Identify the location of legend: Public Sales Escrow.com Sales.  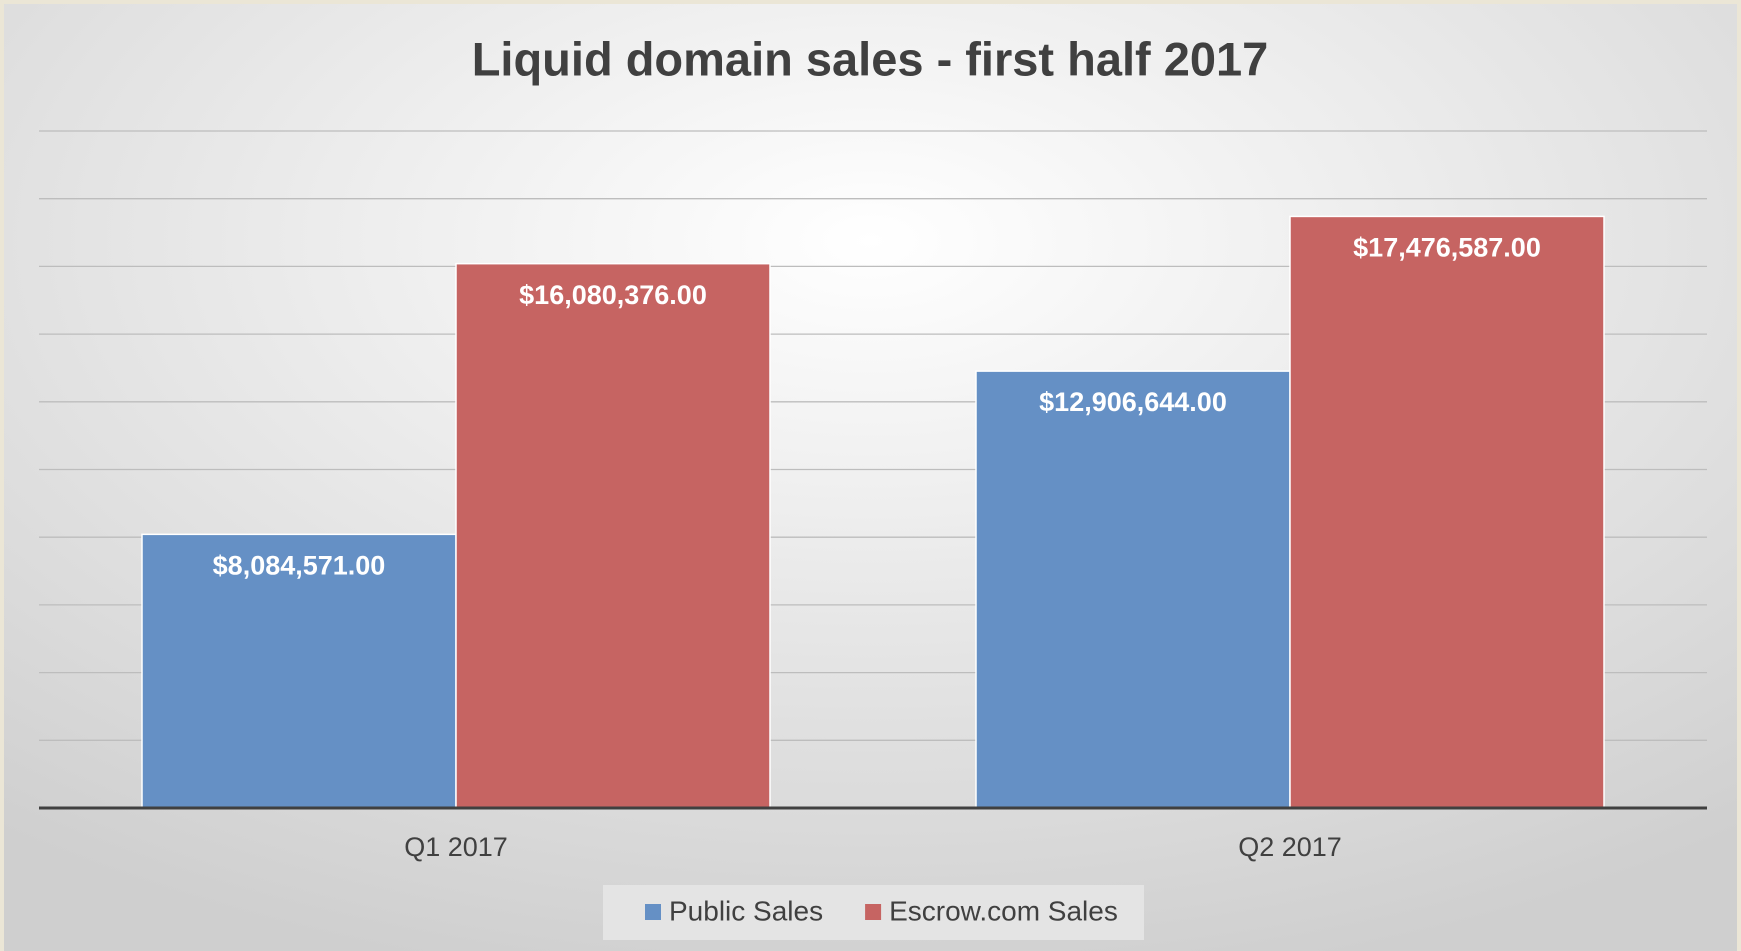
(881, 910).